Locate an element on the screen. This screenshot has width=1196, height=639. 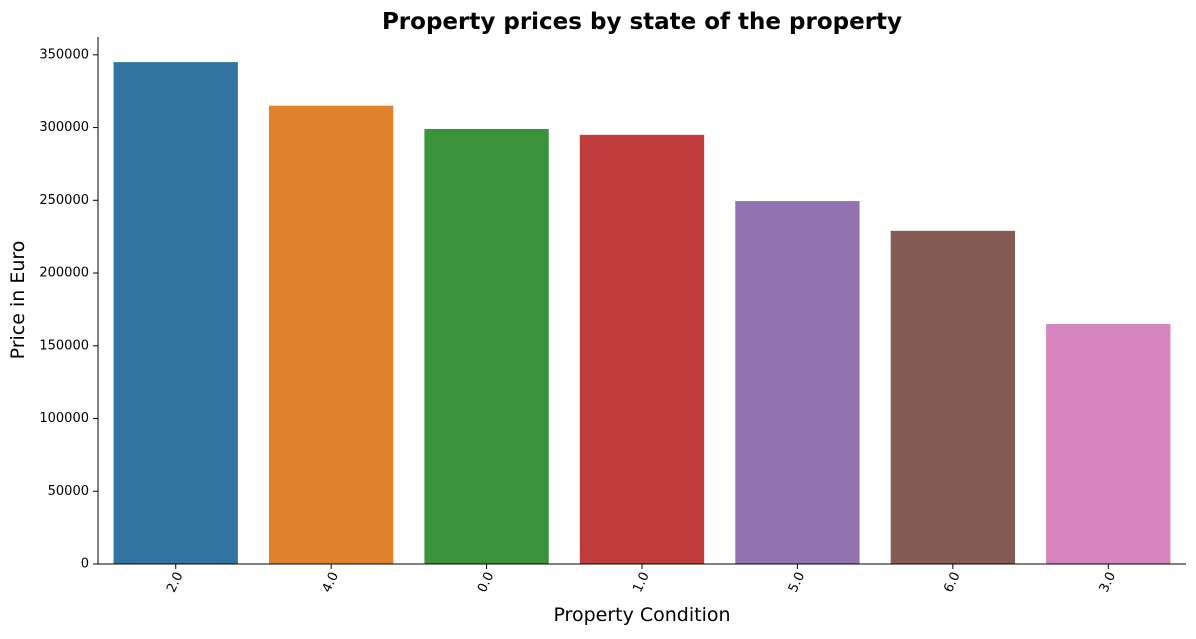
y-tick-label: 0 is located at coordinates (85, 564).